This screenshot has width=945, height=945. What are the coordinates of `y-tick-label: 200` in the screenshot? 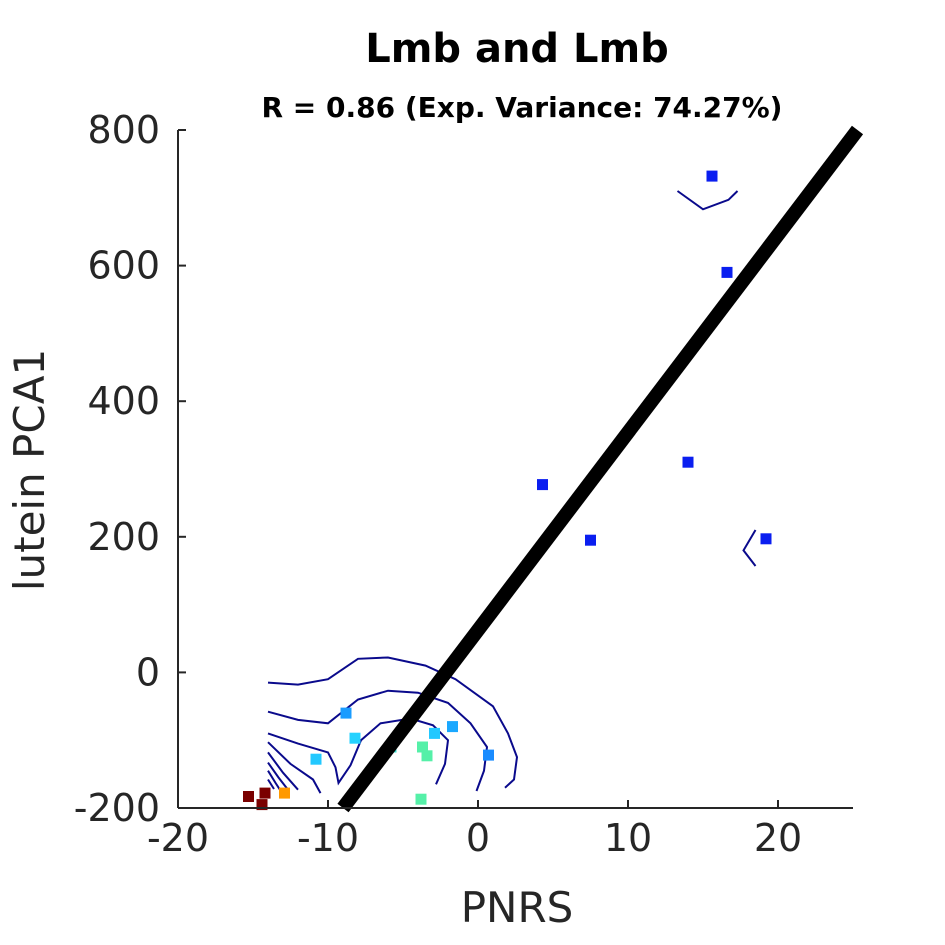 It's located at (123, 537).